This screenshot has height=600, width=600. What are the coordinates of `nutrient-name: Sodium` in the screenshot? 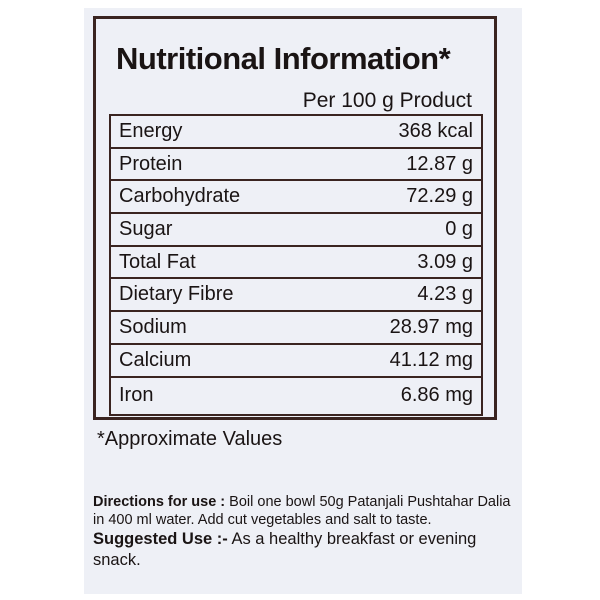 It's located at (153, 326).